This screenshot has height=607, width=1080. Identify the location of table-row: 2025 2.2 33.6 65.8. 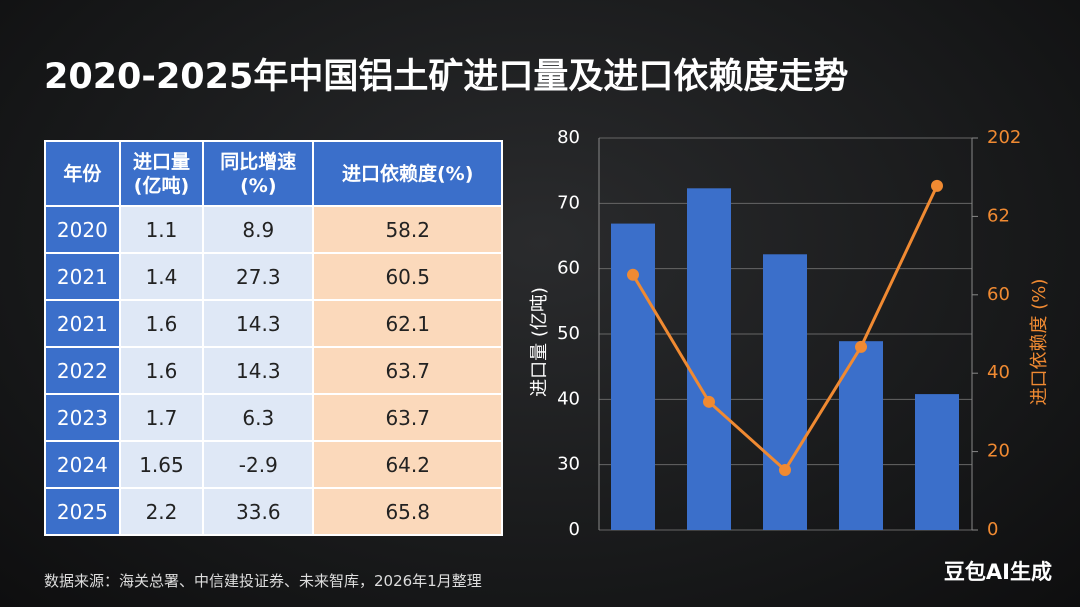
(273, 511).